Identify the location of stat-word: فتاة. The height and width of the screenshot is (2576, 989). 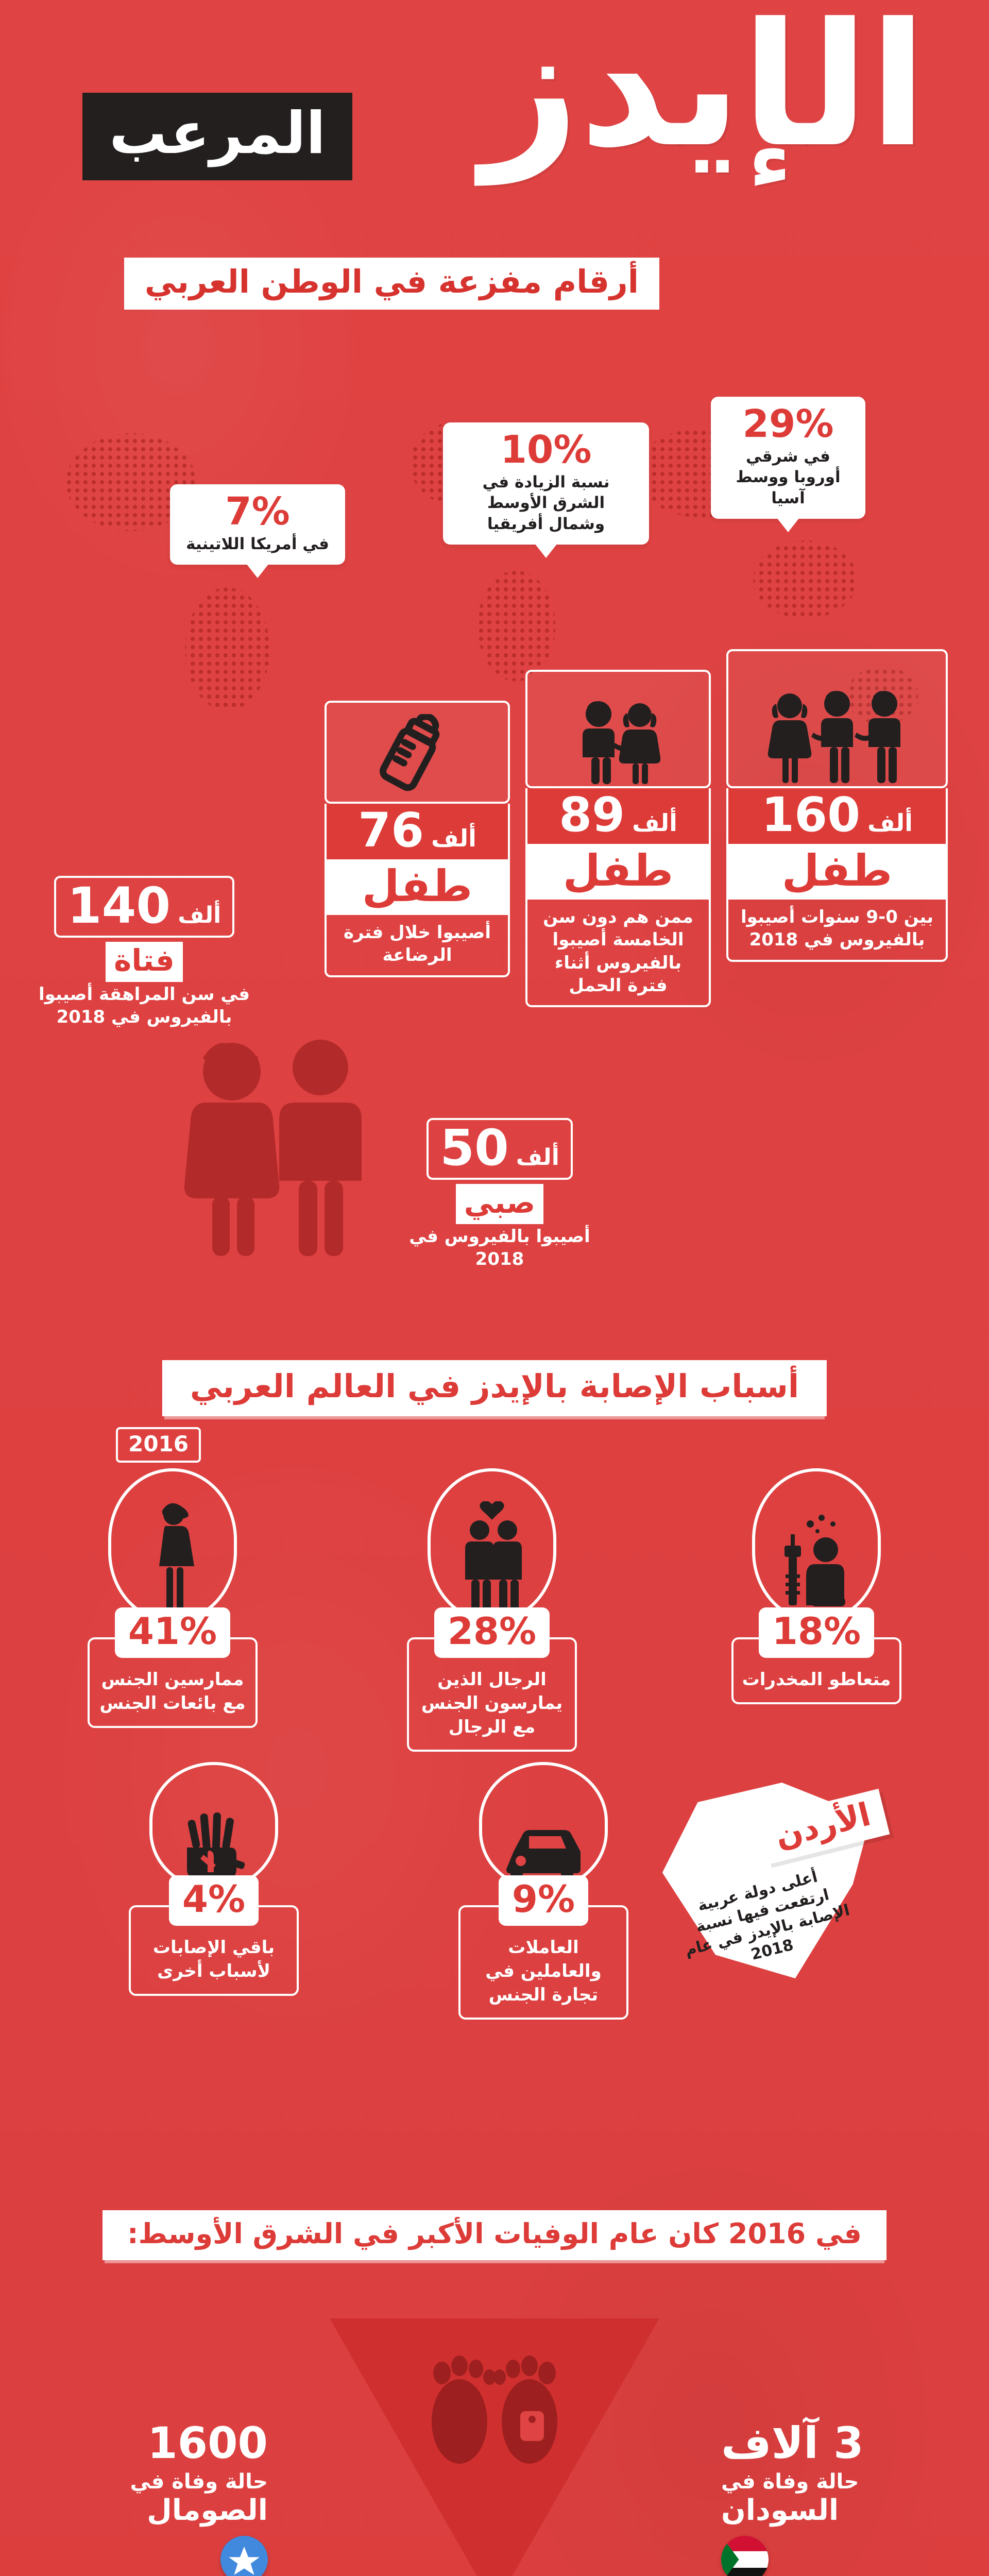
(144, 962).